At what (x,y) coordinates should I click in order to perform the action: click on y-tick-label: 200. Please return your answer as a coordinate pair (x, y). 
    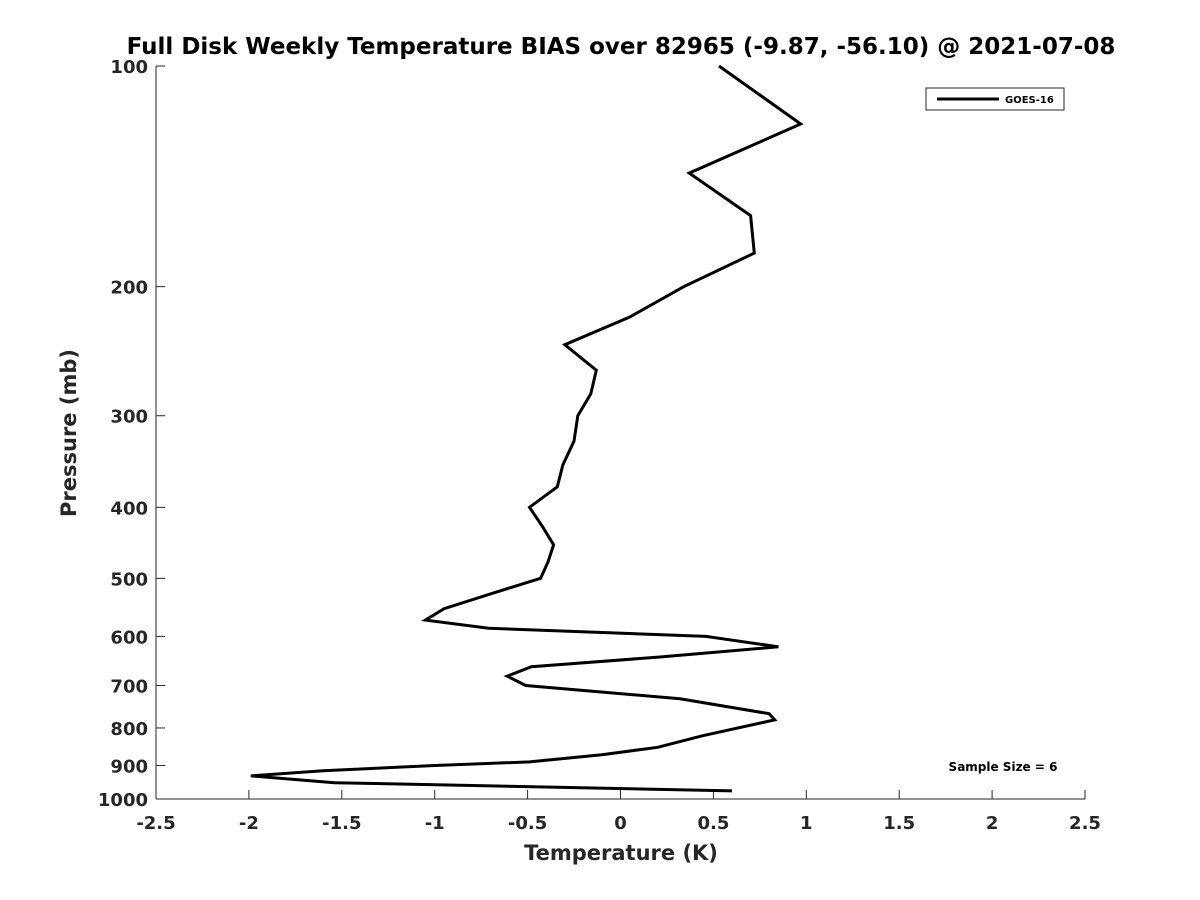
    Looking at the image, I should click on (129, 288).